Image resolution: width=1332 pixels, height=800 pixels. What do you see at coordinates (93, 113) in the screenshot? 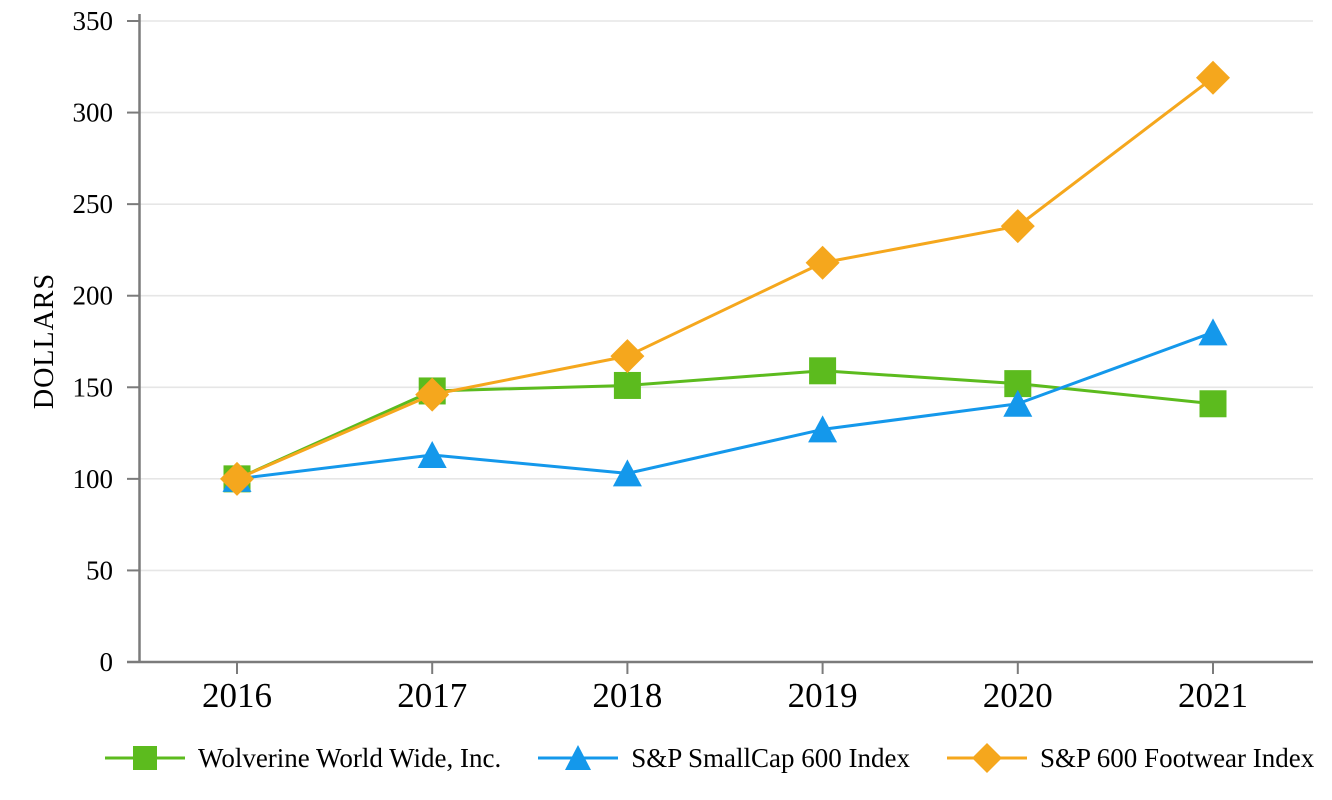
I see `y-tick-label: 300` at bounding box center [93, 113].